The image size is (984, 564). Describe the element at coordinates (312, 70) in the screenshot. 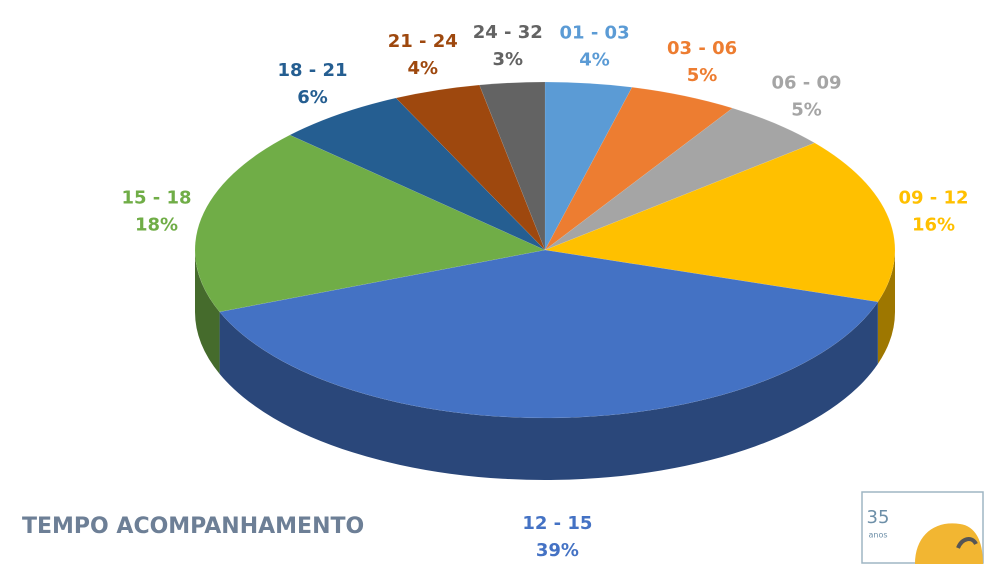

I see `data-label-category: 18 - 21` at that location.